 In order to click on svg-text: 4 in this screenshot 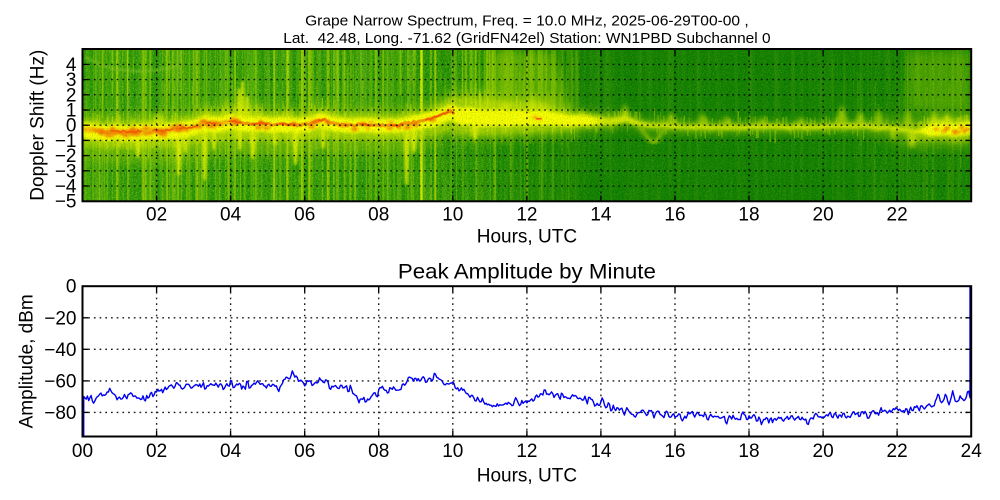, I will do `click(71, 65)`.